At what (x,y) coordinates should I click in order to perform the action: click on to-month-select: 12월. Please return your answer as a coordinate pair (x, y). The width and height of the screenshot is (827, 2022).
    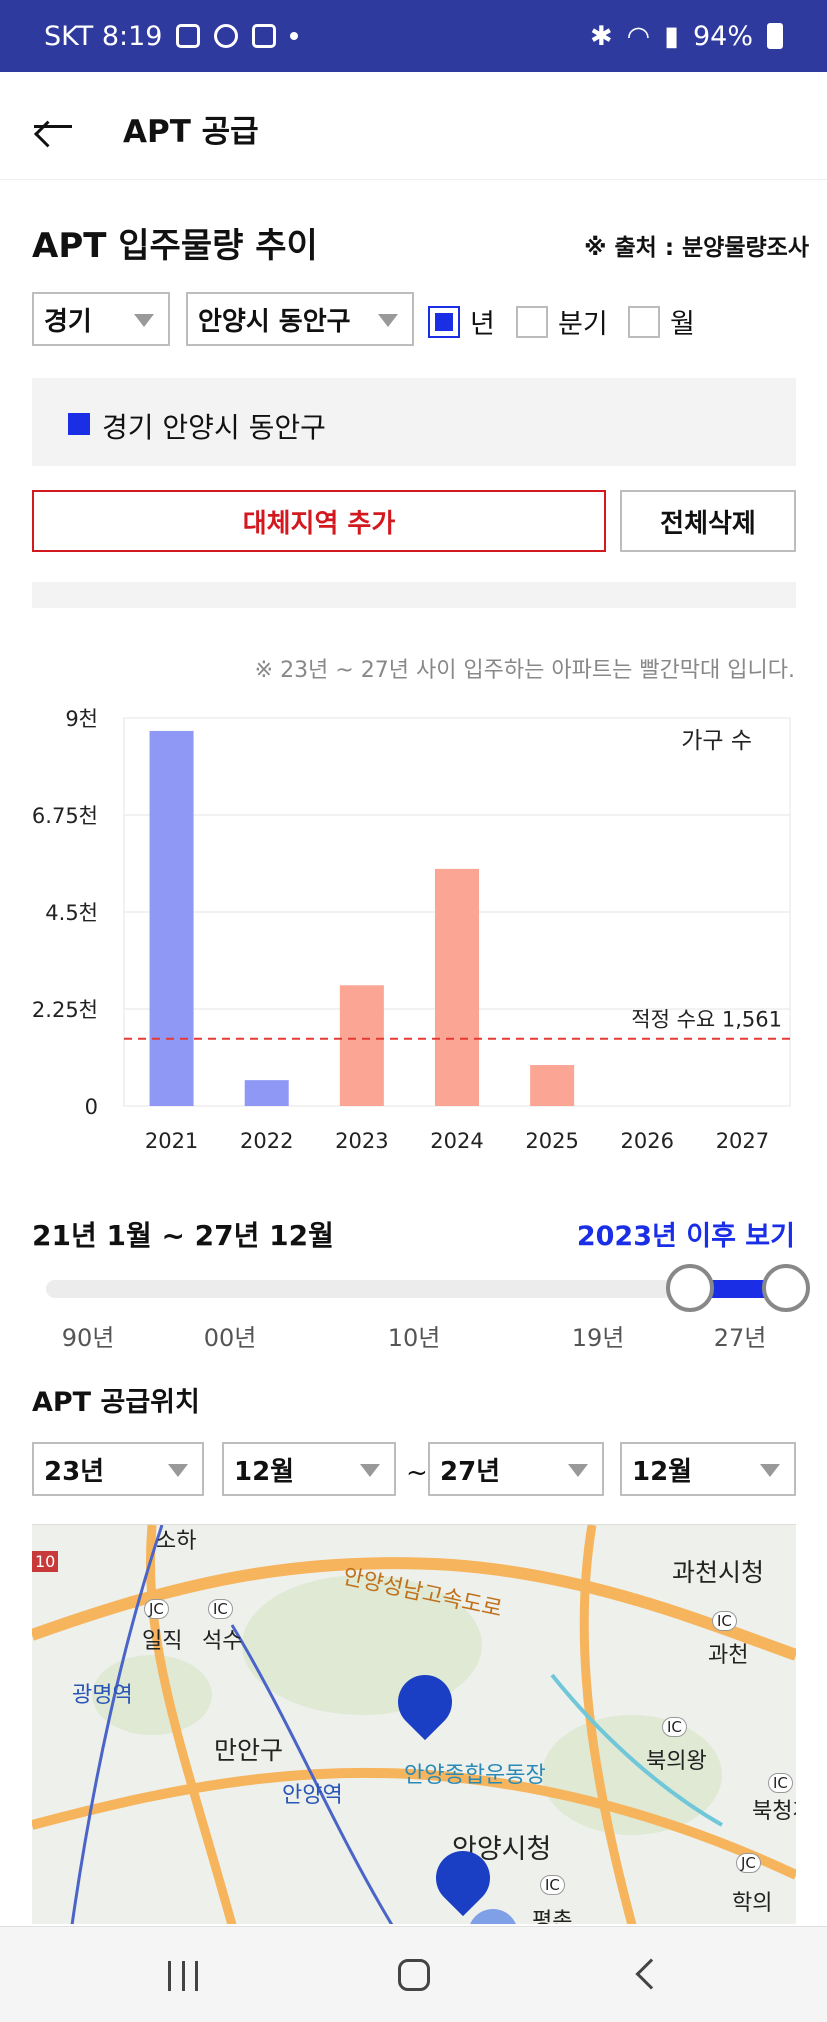
    Looking at the image, I should click on (708, 1469).